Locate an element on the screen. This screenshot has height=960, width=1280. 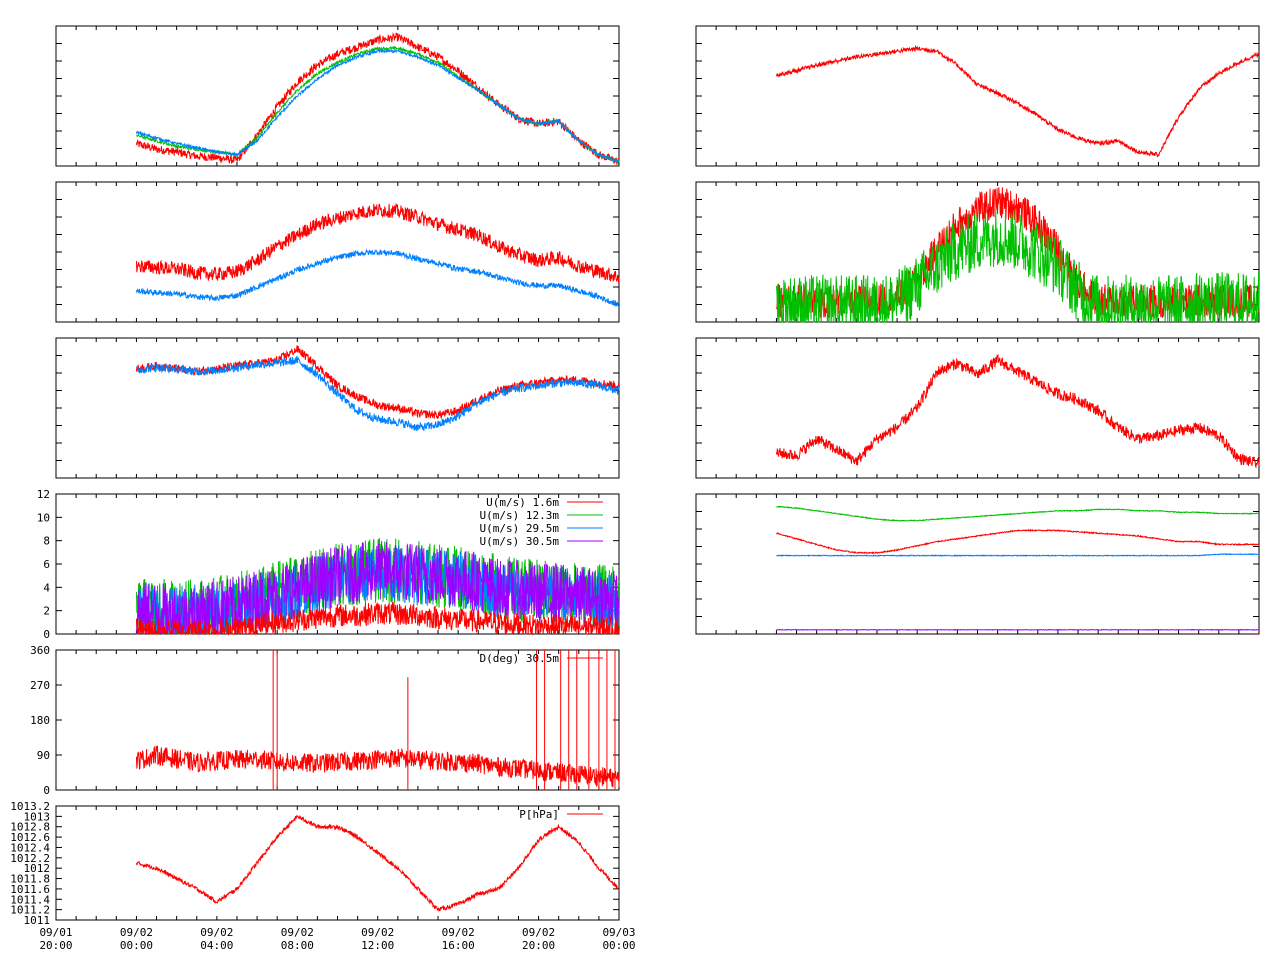
y-tick-label: 1011.8 is located at coordinates (30, 879).